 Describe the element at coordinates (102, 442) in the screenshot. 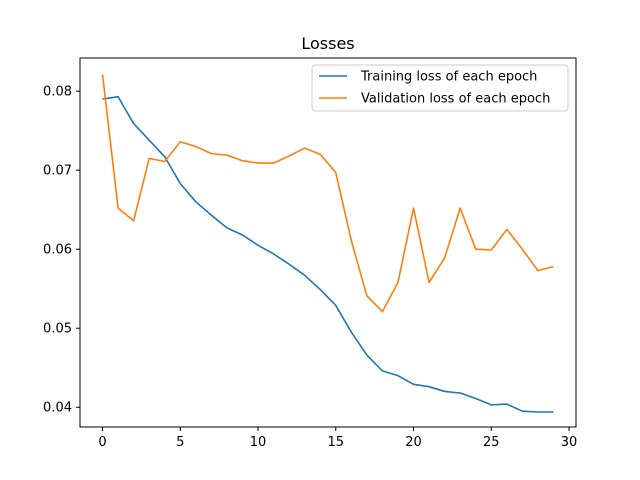

I see `x-tick-label: 0` at that location.